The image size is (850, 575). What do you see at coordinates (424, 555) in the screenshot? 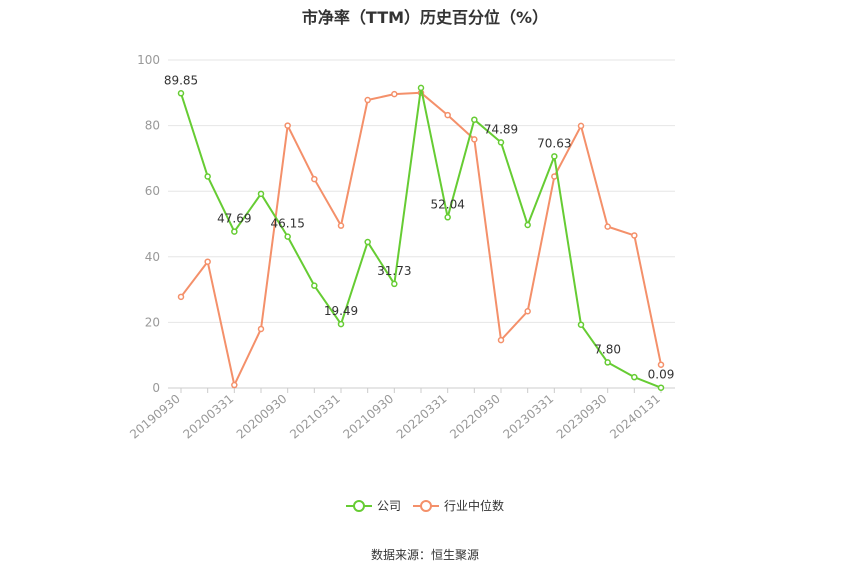
I see `source-note: 数据来源：恒生聚源` at bounding box center [424, 555].